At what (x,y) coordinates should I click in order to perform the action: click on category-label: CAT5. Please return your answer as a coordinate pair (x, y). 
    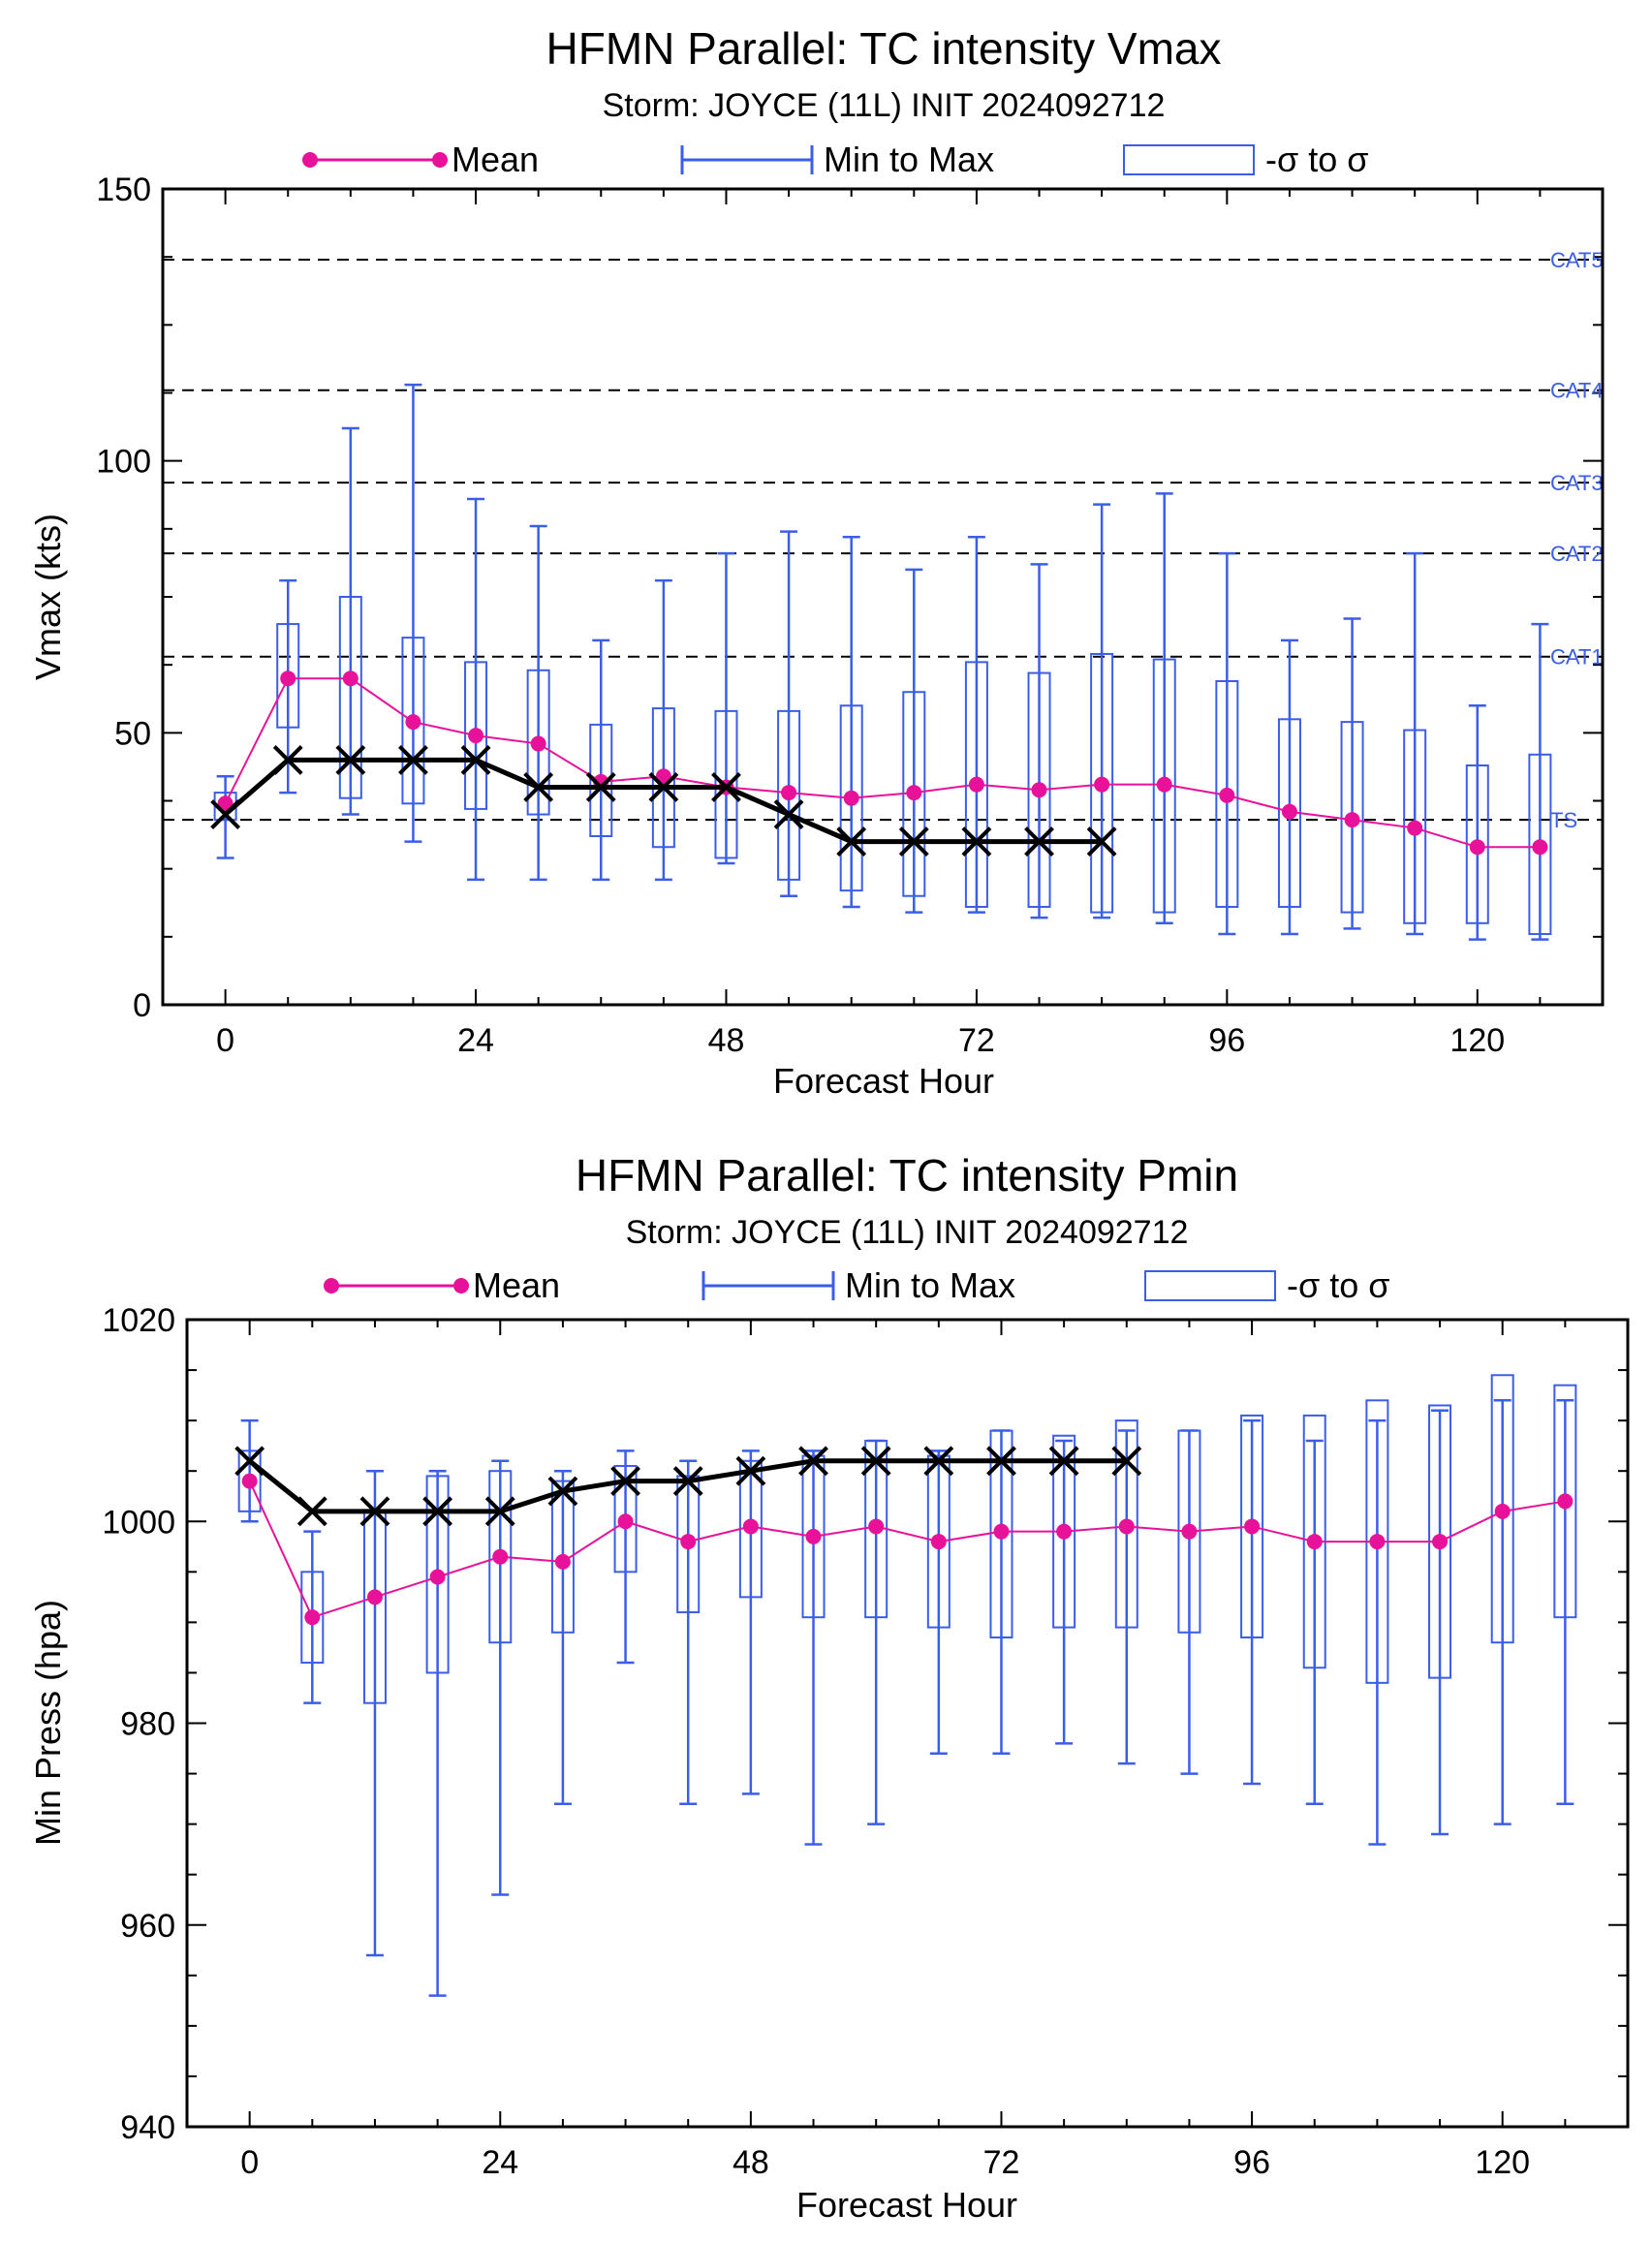
    Looking at the image, I should click on (1577, 260).